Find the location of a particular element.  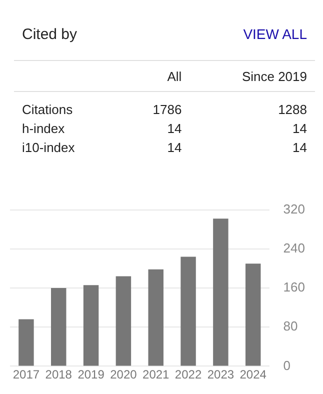

x-tick-label: 2017 is located at coordinates (26, 375).